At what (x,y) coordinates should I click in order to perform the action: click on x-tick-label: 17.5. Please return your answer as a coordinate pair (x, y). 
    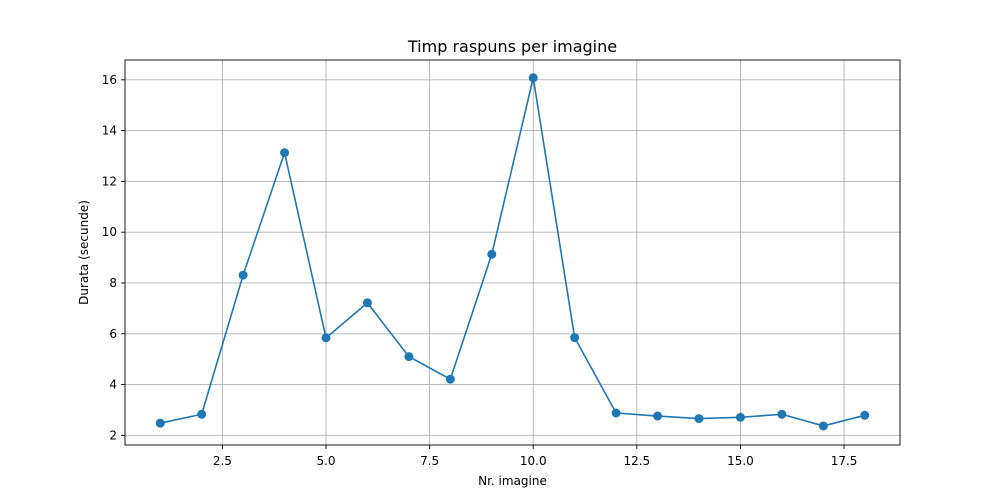
    Looking at the image, I should click on (844, 461).